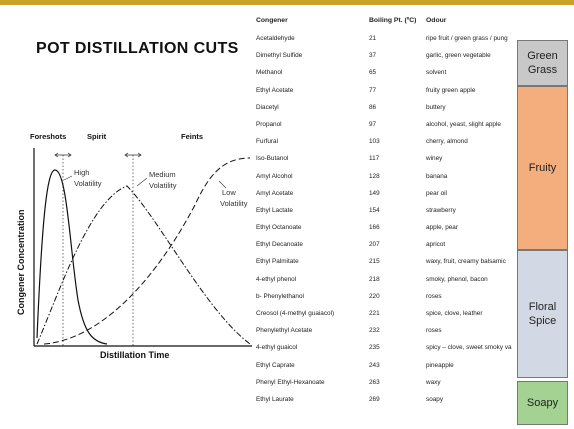  Describe the element at coordinates (88, 178) in the screenshot. I see `curve-label-high: High Volatility` at that location.